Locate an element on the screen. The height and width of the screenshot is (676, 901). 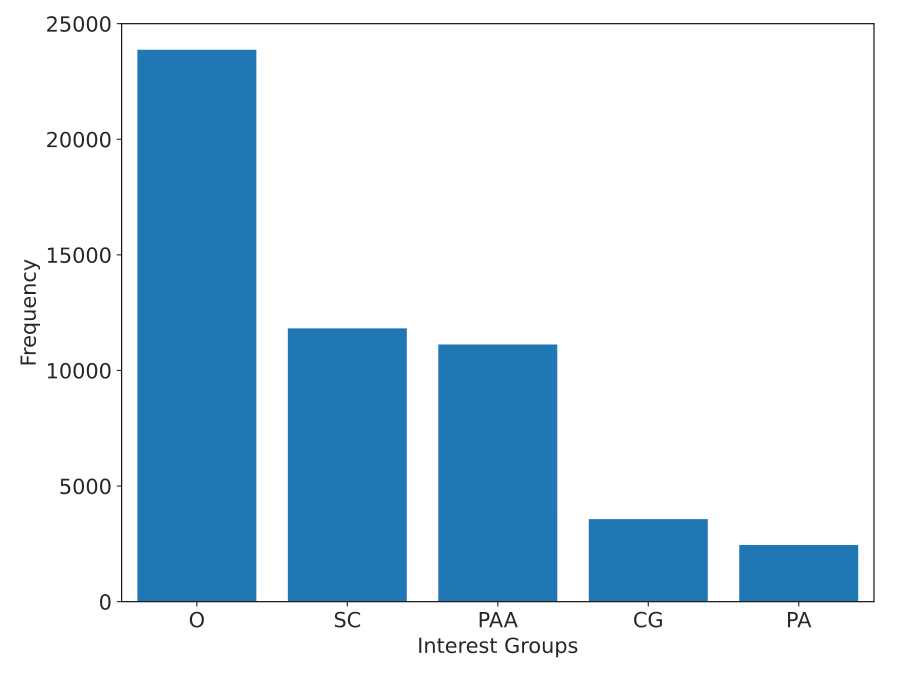
x-tick-label: PA is located at coordinates (800, 620).